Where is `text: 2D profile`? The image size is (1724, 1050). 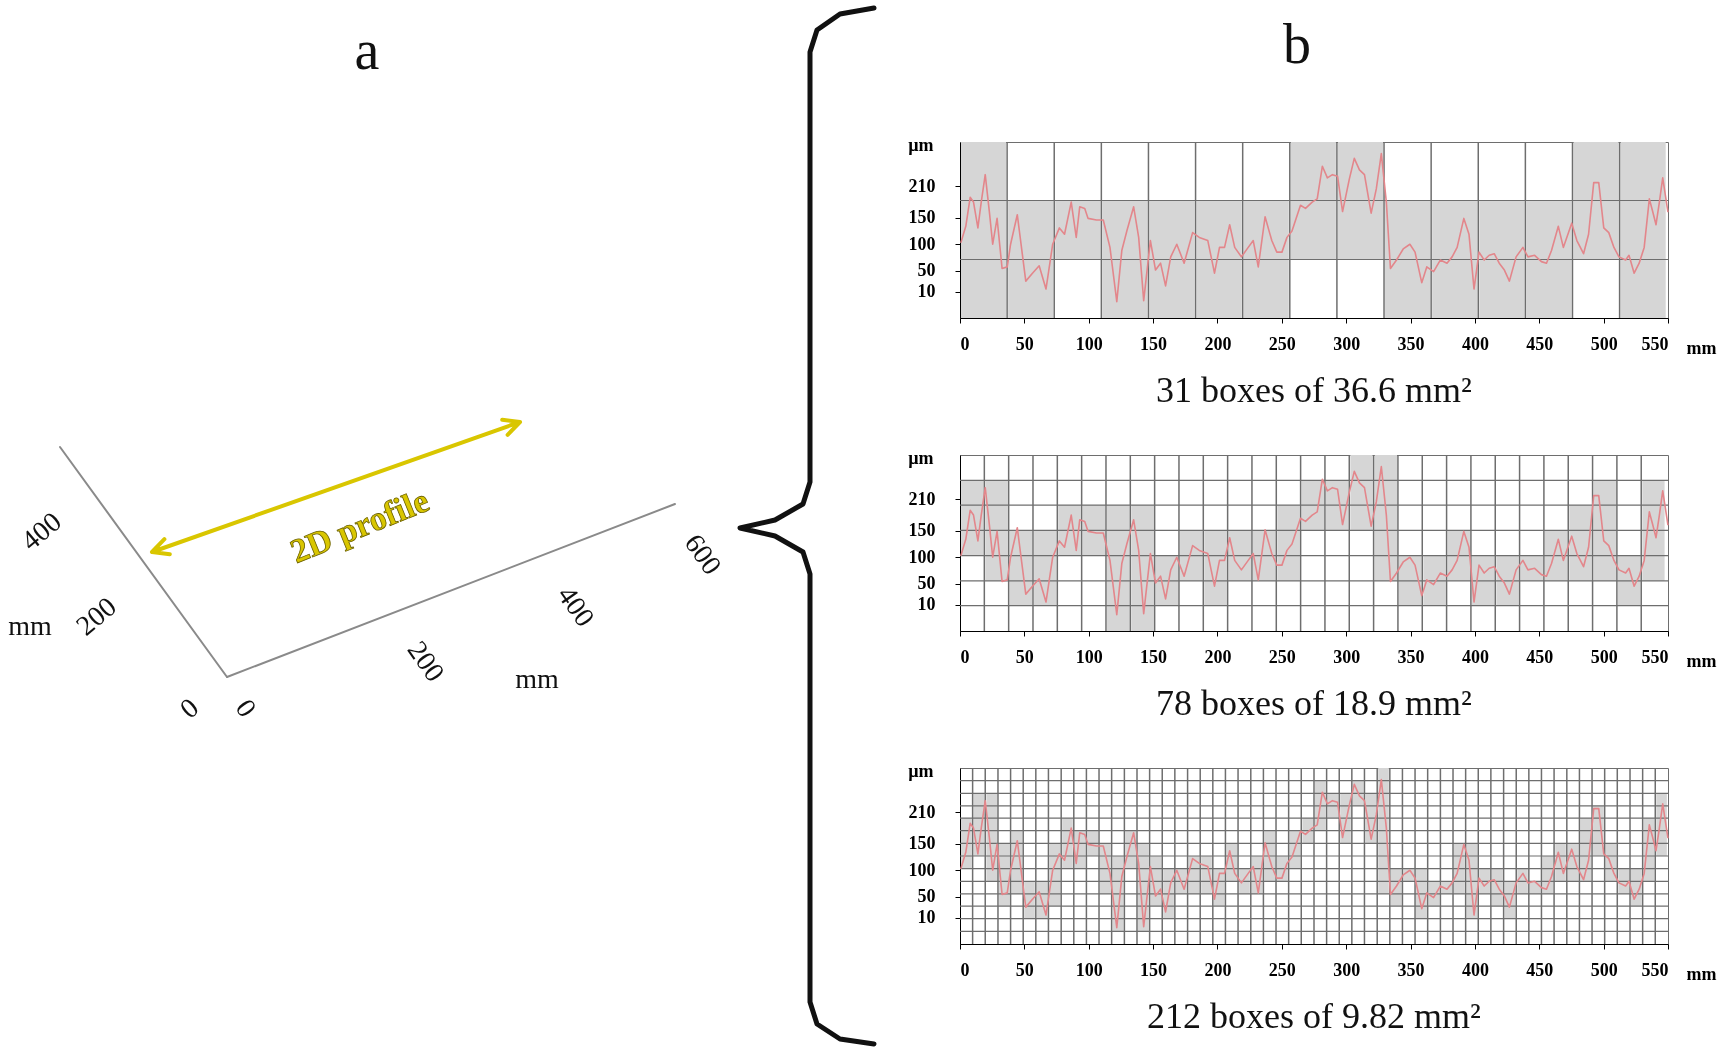
text: 2D profile is located at coordinates (359, 526).